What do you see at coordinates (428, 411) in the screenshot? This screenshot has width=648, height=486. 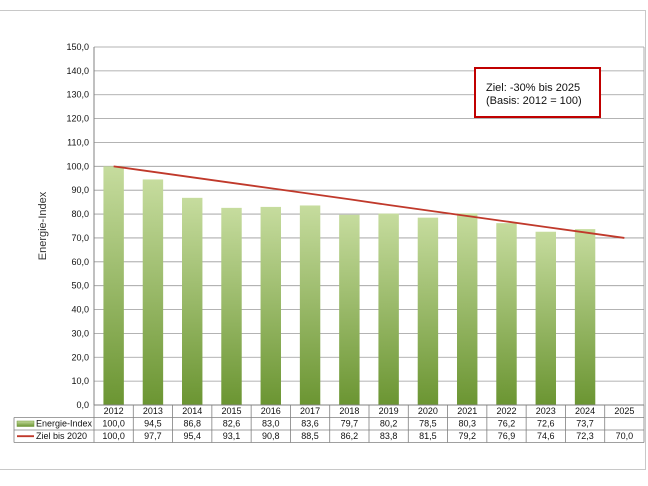 I see `x-tick-label: 2020` at bounding box center [428, 411].